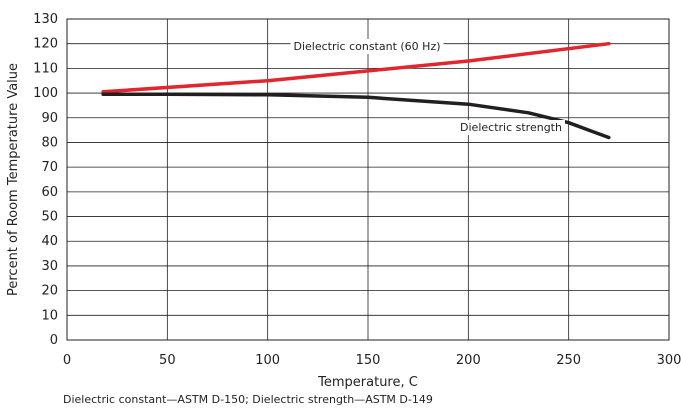 Image resolution: width=681 pixels, height=416 pixels. Describe the element at coordinates (49, 266) in the screenshot. I see `y-tick-label: 30` at that location.